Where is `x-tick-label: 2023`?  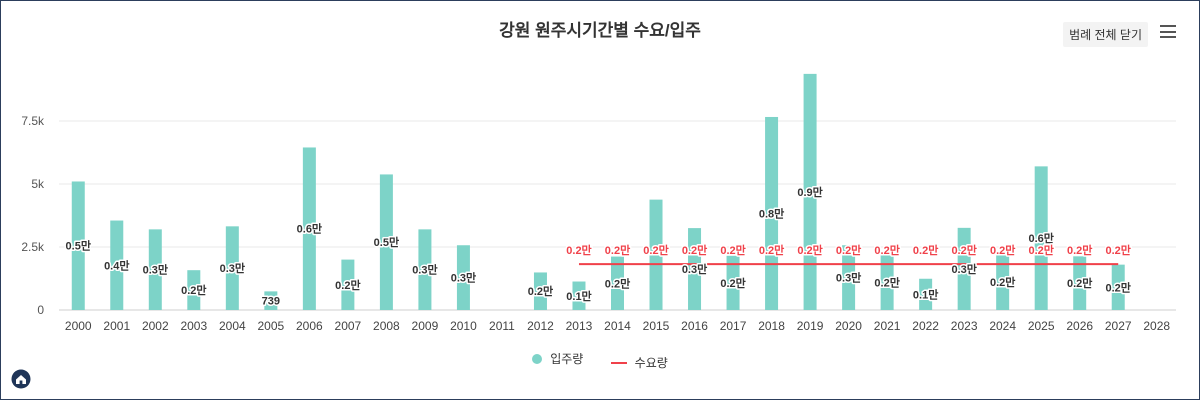
x-tick-label: 2023 is located at coordinates (964, 326).